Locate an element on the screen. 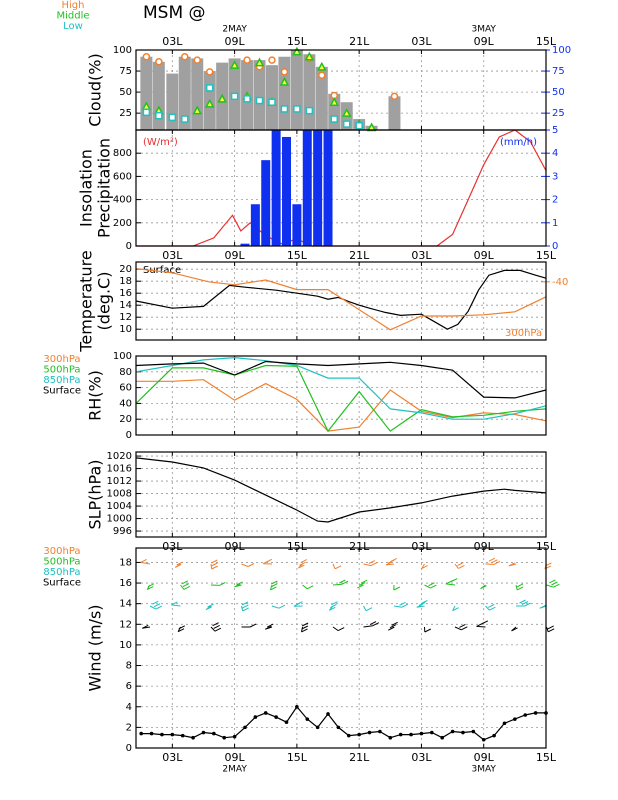 The image size is (618, 800). y-tick-label: 6 is located at coordinates (129, 686).